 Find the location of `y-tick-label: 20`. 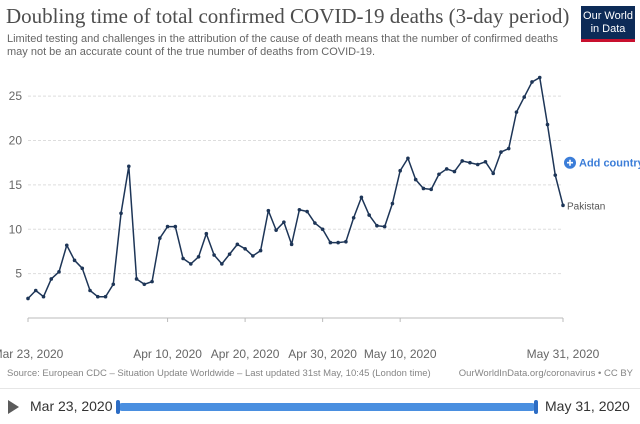

y-tick-label: 20 is located at coordinates (16, 141).